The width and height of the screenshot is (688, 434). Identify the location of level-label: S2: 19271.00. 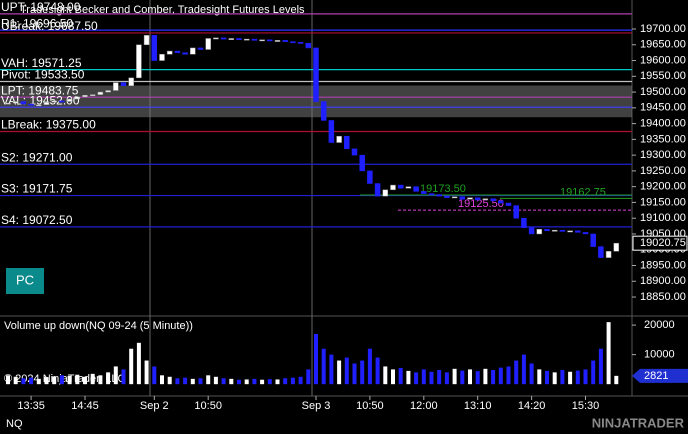
(37, 157).